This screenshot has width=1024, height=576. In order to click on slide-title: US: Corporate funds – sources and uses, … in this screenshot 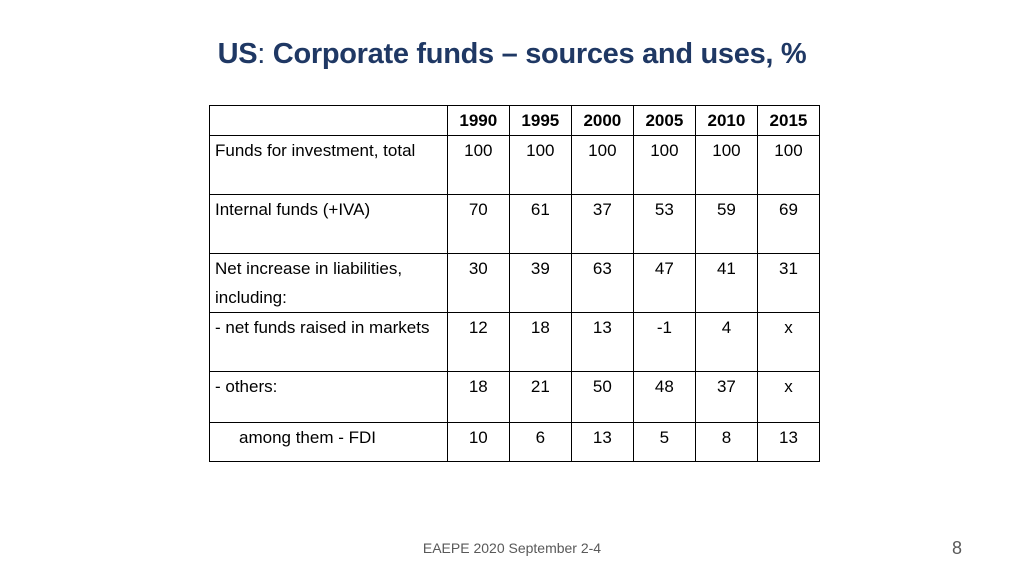, I will do `click(512, 54)`.